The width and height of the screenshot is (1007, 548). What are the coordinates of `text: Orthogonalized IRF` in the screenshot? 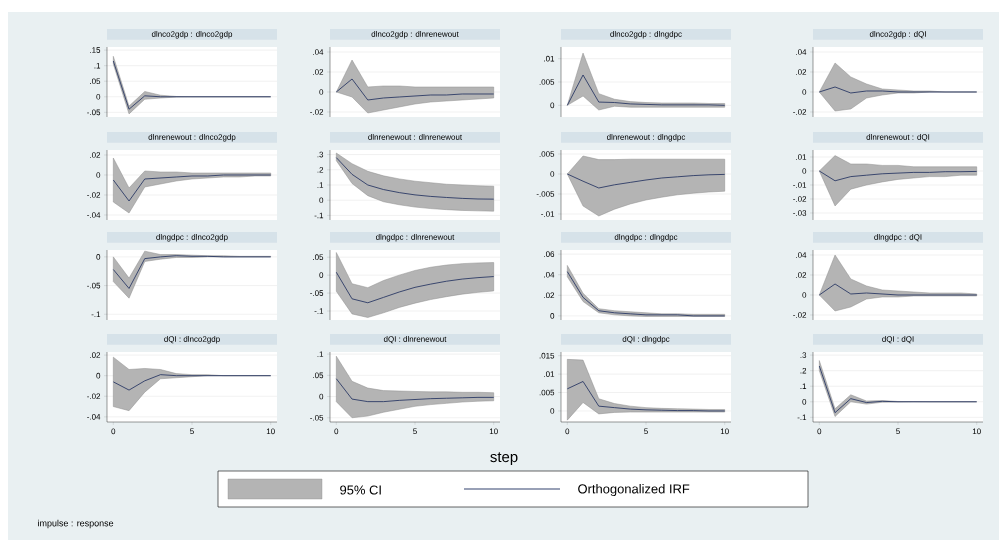 It's located at (634, 490).